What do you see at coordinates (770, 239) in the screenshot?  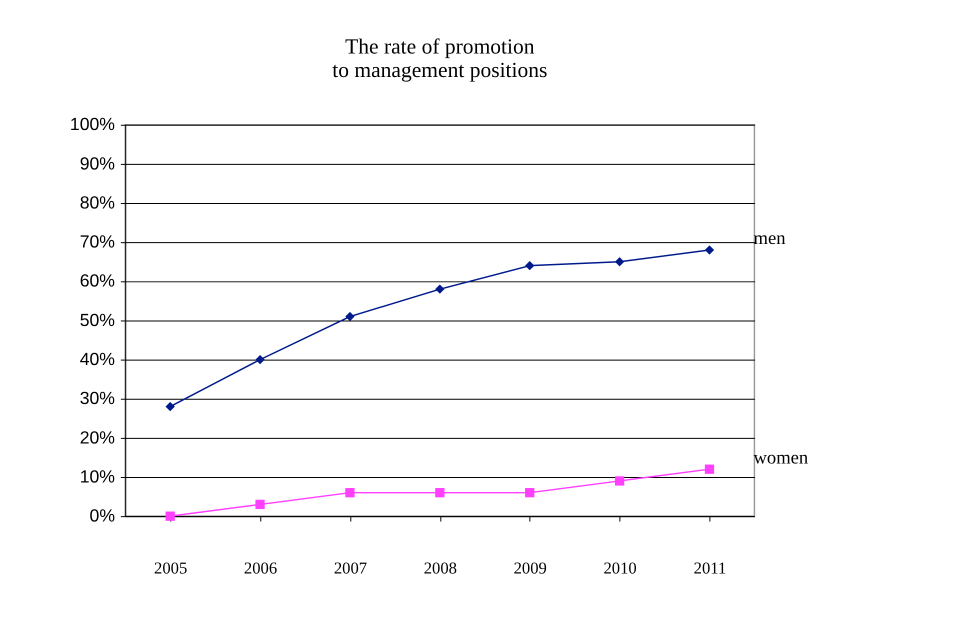 I see `text: men` at bounding box center [770, 239].